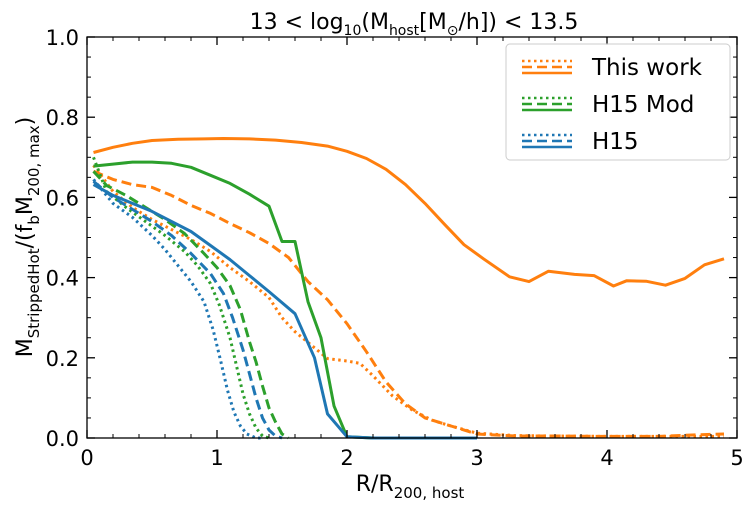 The height and width of the screenshot is (507, 748). What do you see at coordinates (643, 105) in the screenshot?
I see `legend-label-h15-mod: H15 Mod` at bounding box center [643, 105].